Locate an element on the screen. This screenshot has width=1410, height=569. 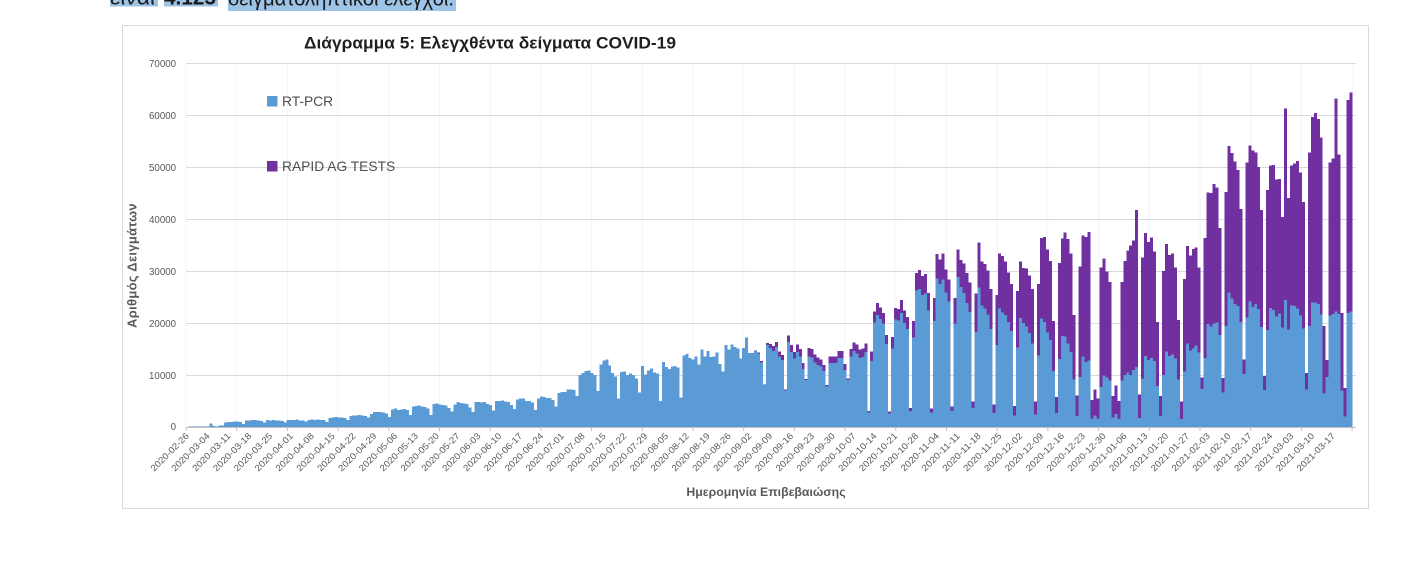
svg-text: RT-PCR is located at coordinates (307, 101).